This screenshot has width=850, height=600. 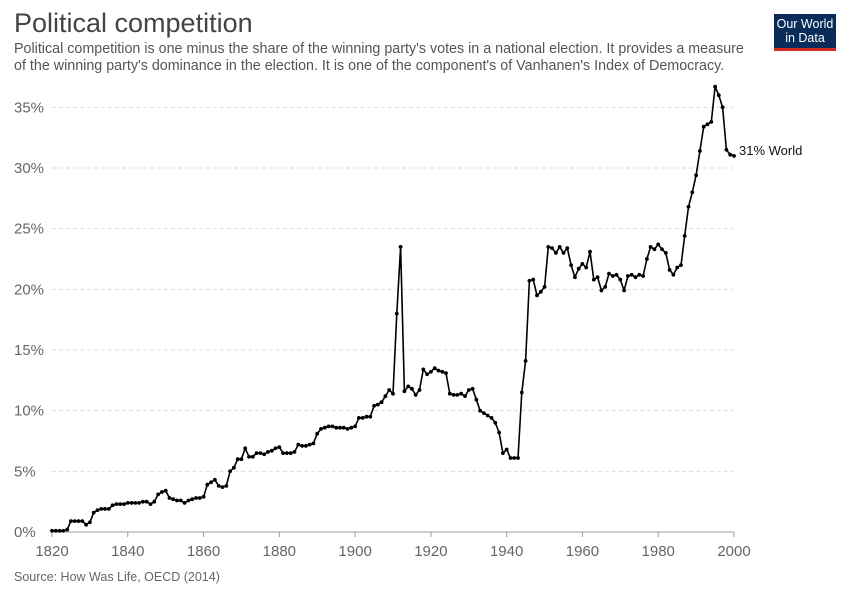 I want to click on x-tick-label: 1840, so click(x=127, y=551).